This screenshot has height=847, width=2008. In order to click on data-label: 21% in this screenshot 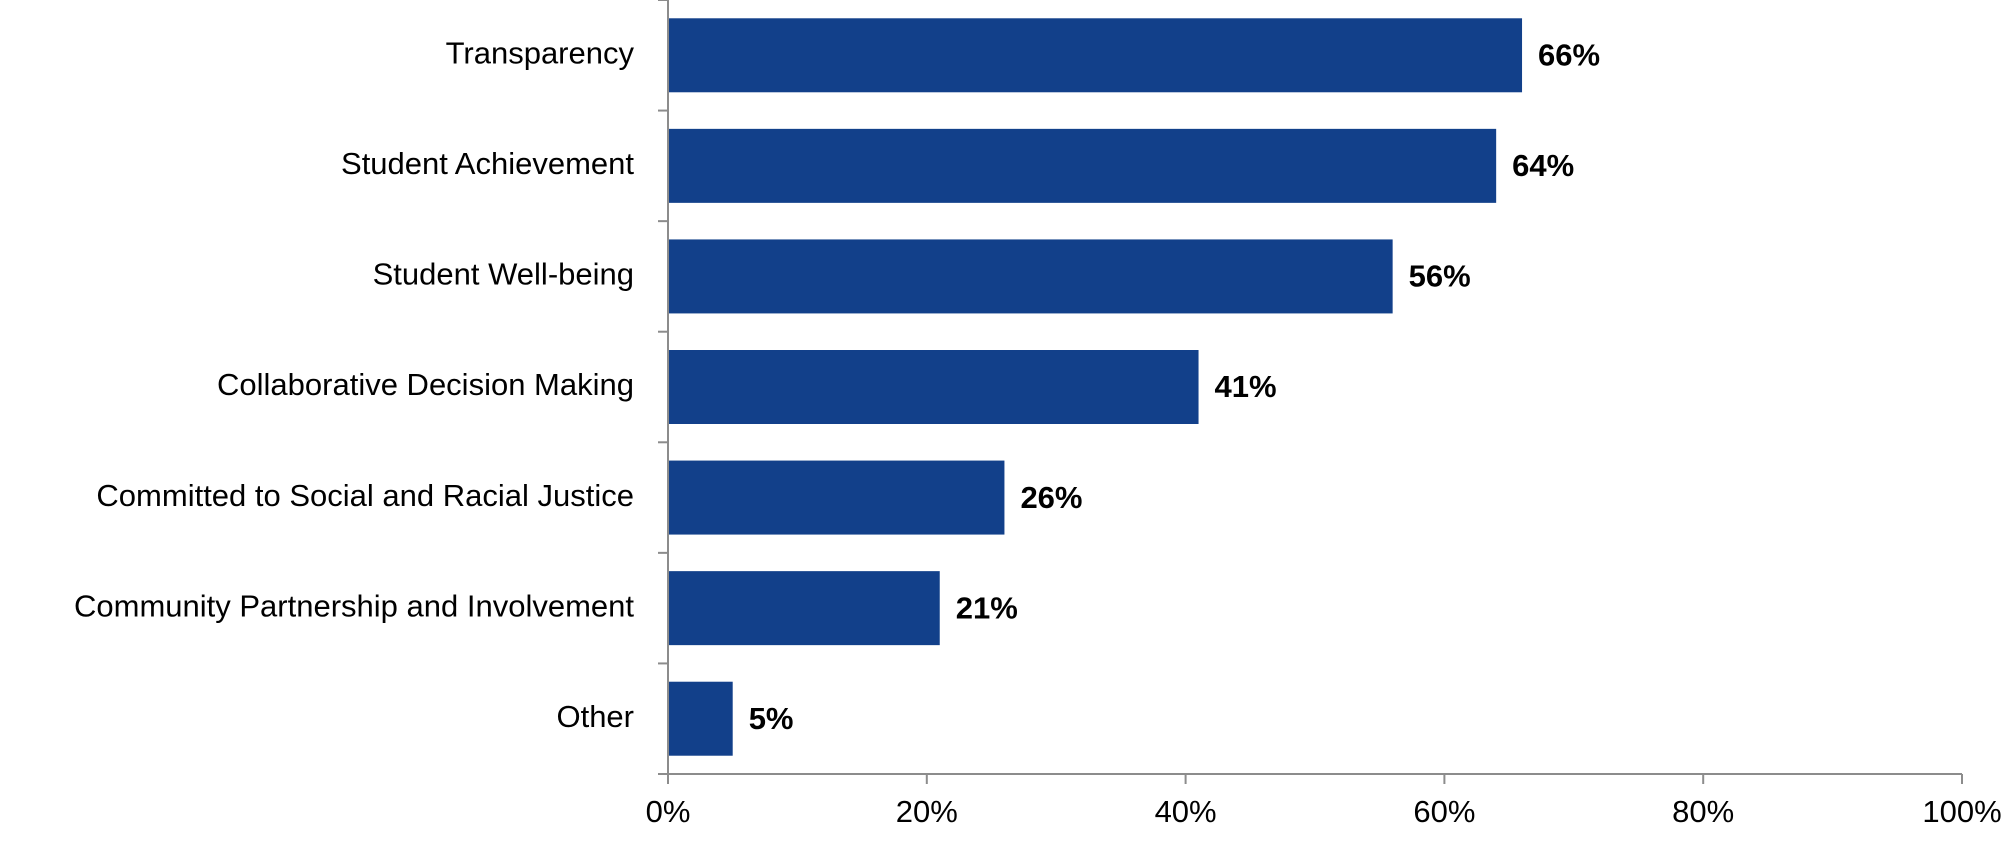, I will do `click(987, 607)`.